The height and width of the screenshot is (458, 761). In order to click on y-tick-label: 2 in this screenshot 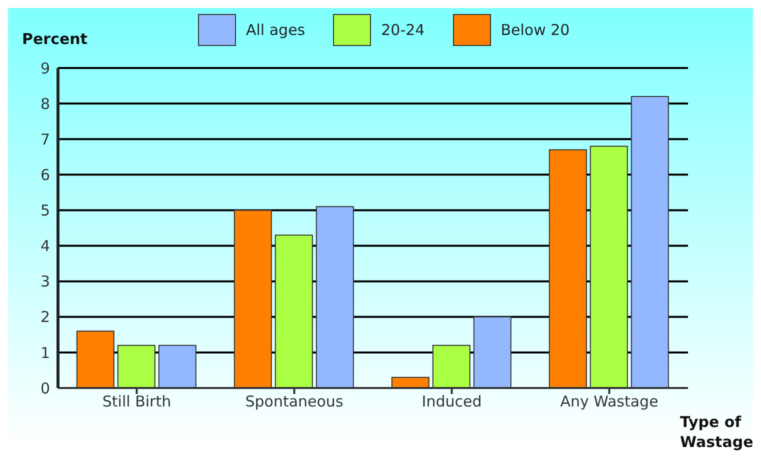, I will do `click(45, 317)`.